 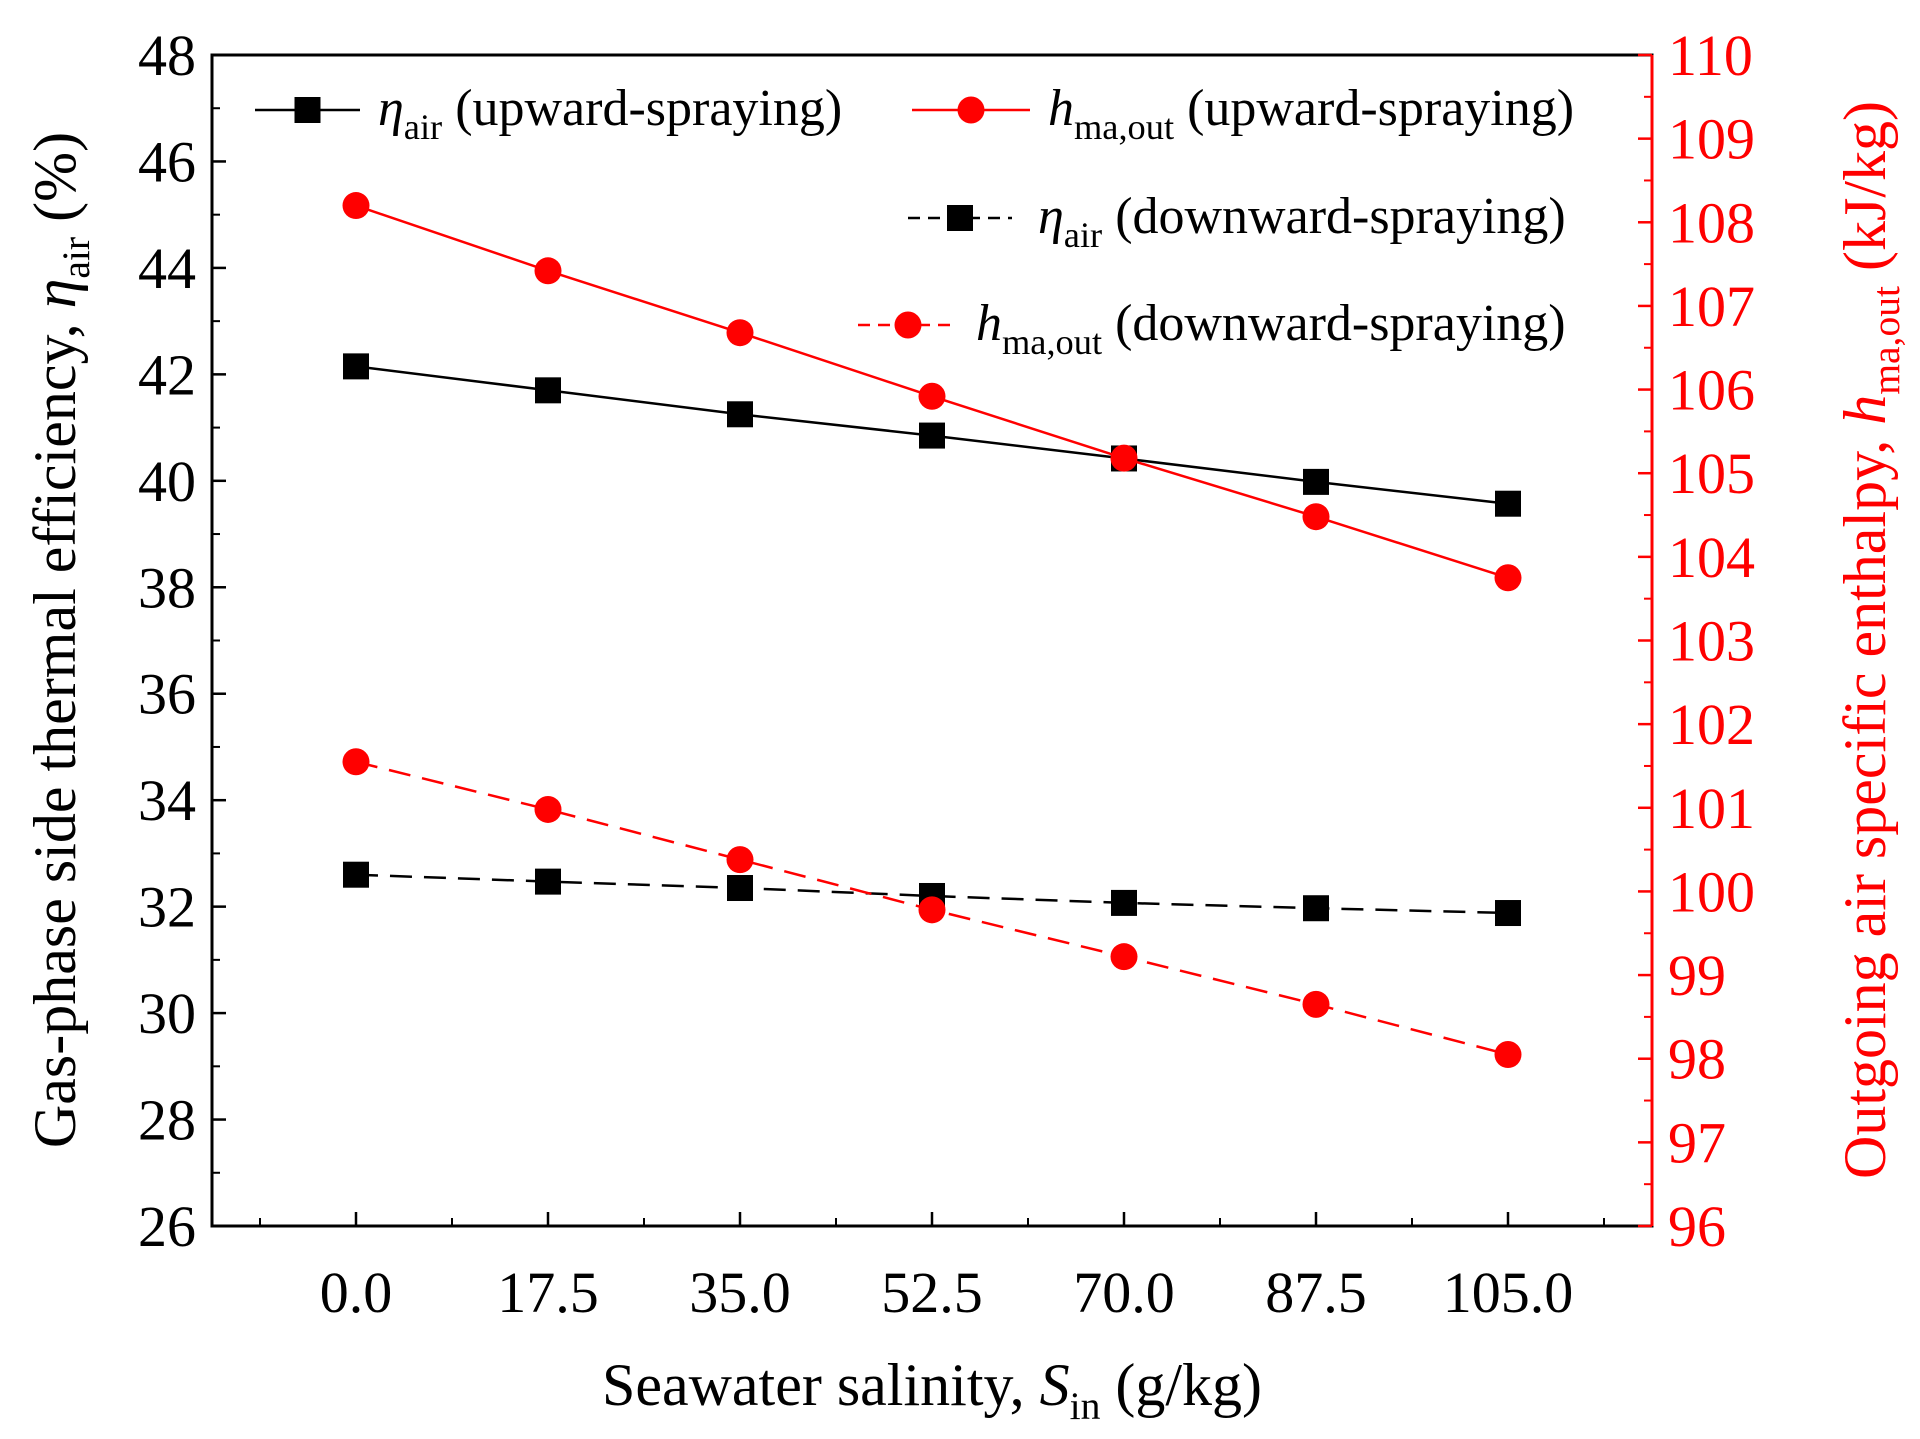 What do you see at coordinates (1711, 724) in the screenshot?
I see `y-right-tick-label: 102` at bounding box center [1711, 724].